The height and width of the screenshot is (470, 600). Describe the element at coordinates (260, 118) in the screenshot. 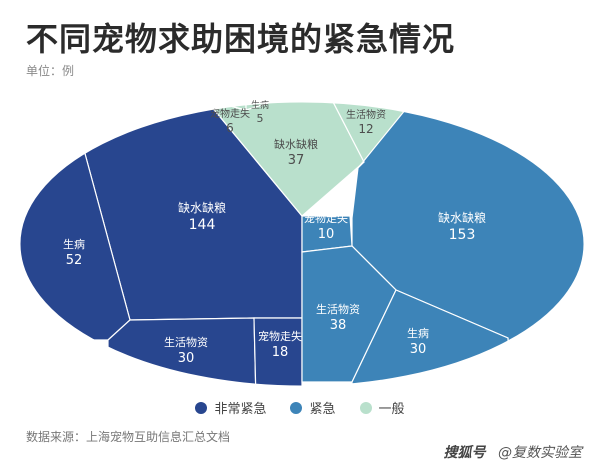

I see `label-value-normal-illness: 5` at that location.